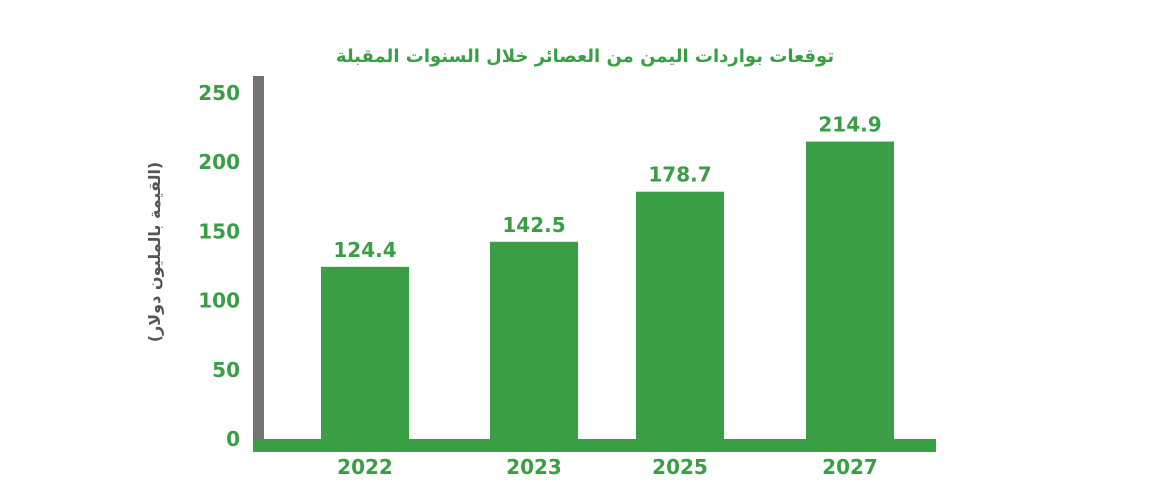 This screenshot has width=1170, height=500. What do you see at coordinates (219, 301) in the screenshot?
I see `y-tick-label: 100` at bounding box center [219, 301].